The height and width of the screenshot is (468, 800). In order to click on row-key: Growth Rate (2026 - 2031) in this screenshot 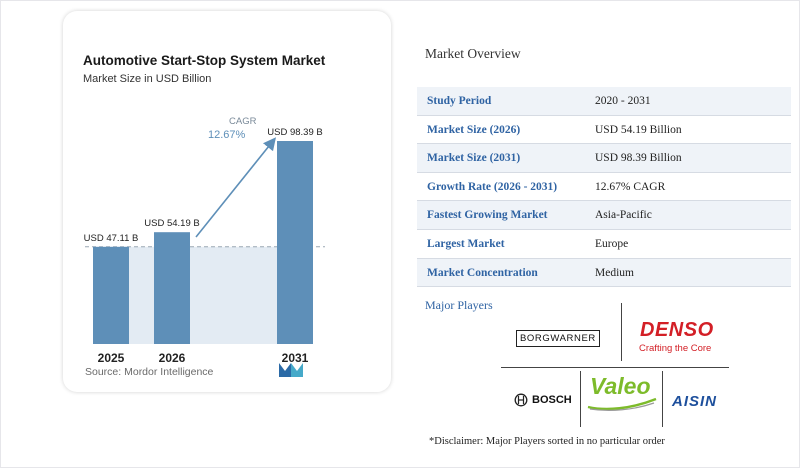, I will do `click(492, 186)`.